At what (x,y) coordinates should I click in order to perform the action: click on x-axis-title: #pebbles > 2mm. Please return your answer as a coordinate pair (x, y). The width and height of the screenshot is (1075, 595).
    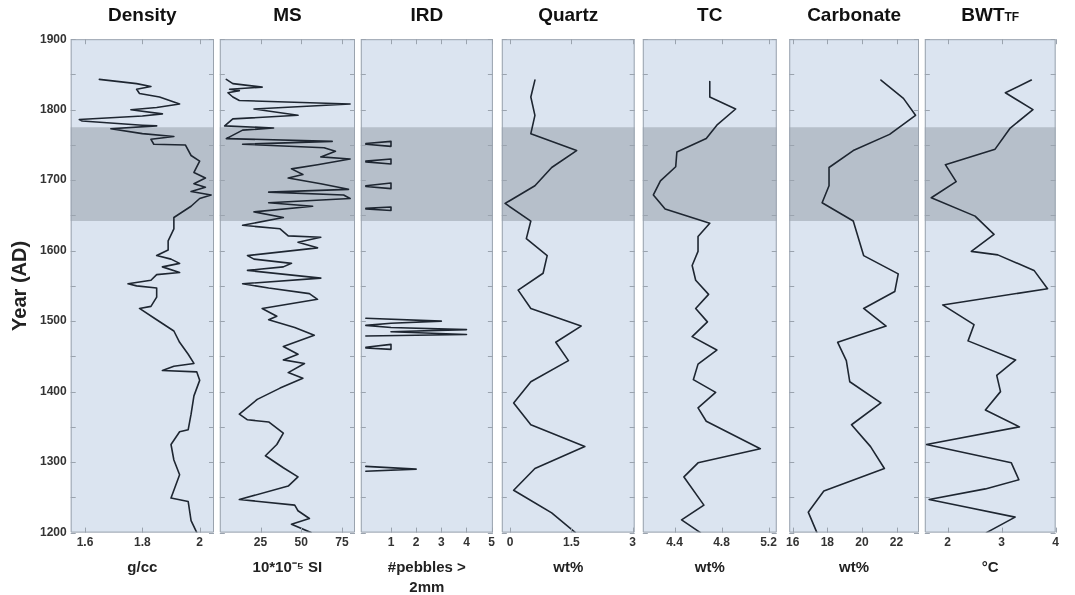
    Looking at the image, I should click on (426, 576).